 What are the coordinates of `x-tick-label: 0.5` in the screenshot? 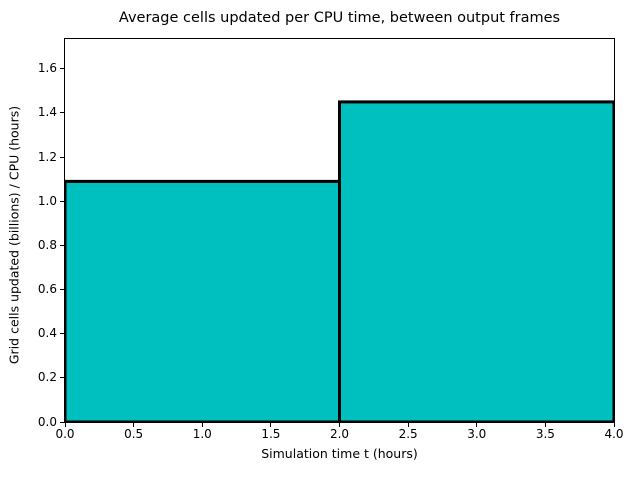 It's located at (134, 434).